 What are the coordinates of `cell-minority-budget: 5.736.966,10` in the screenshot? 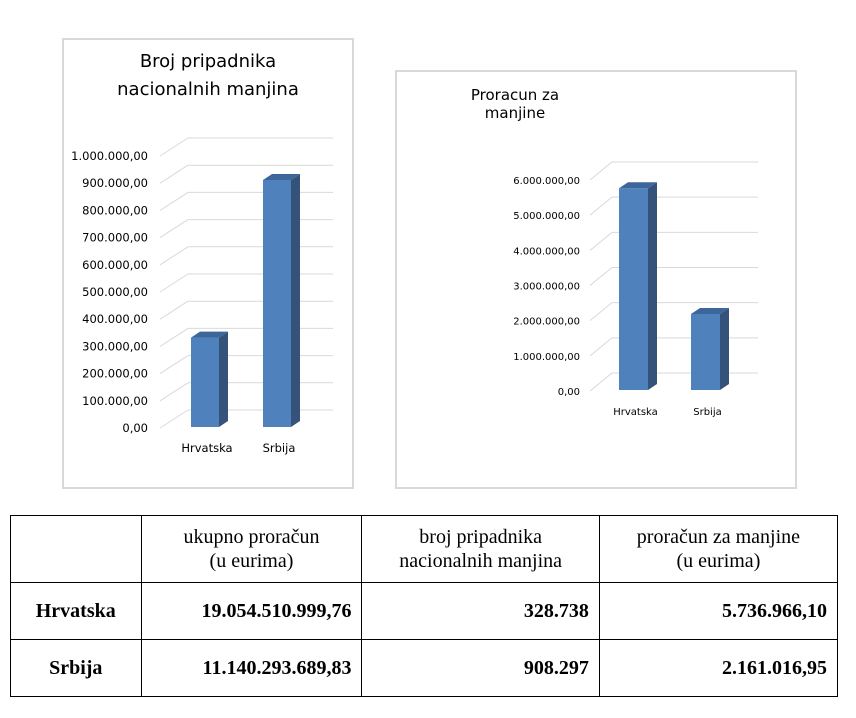 It's located at (718, 611).